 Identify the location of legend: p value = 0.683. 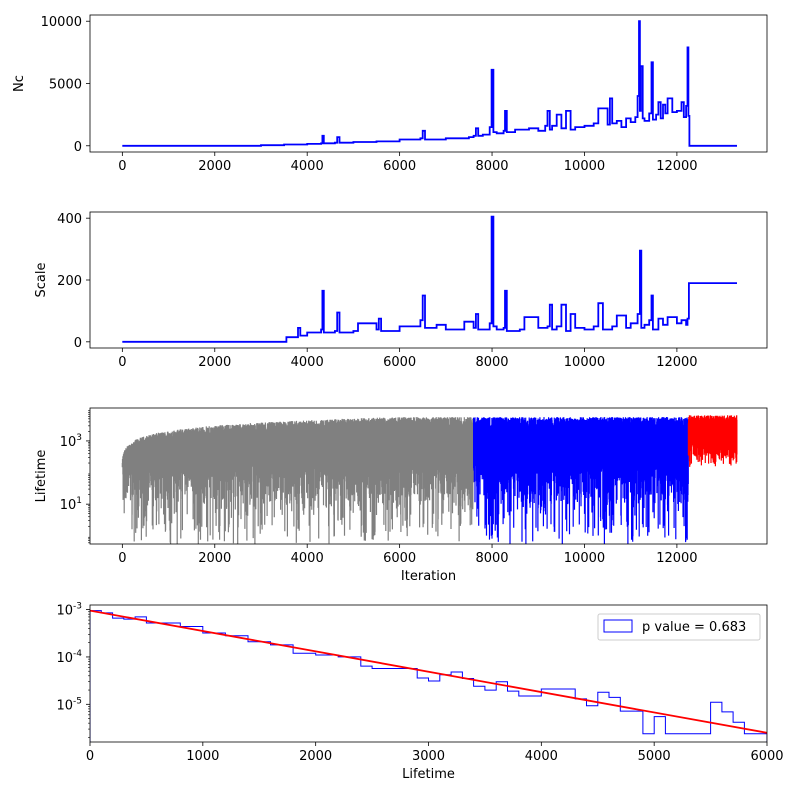
(679, 627).